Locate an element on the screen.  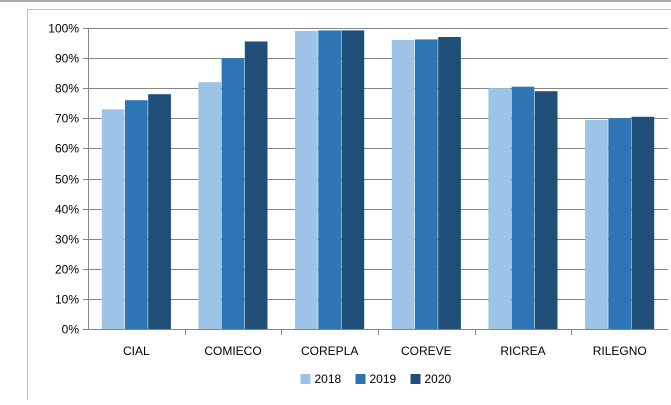
legend-label: 2019 is located at coordinates (383, 379).